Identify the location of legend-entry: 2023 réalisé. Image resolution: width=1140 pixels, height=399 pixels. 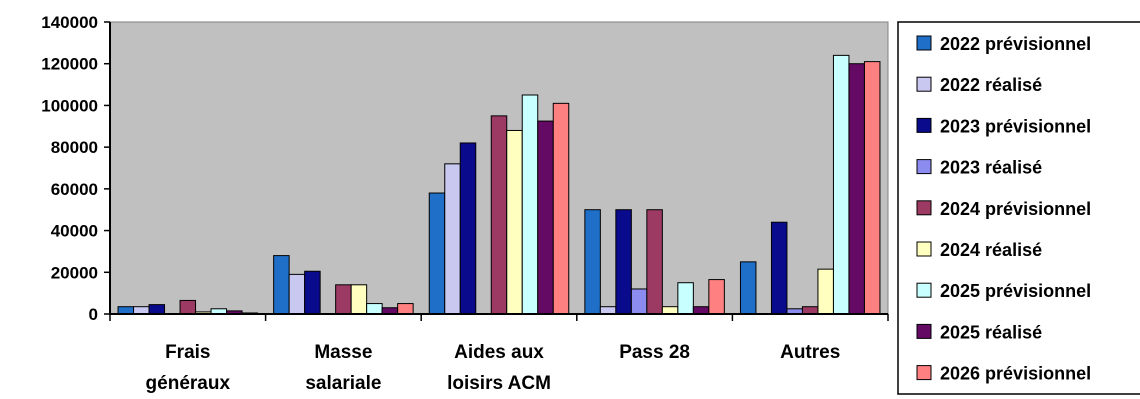
(991, 168).